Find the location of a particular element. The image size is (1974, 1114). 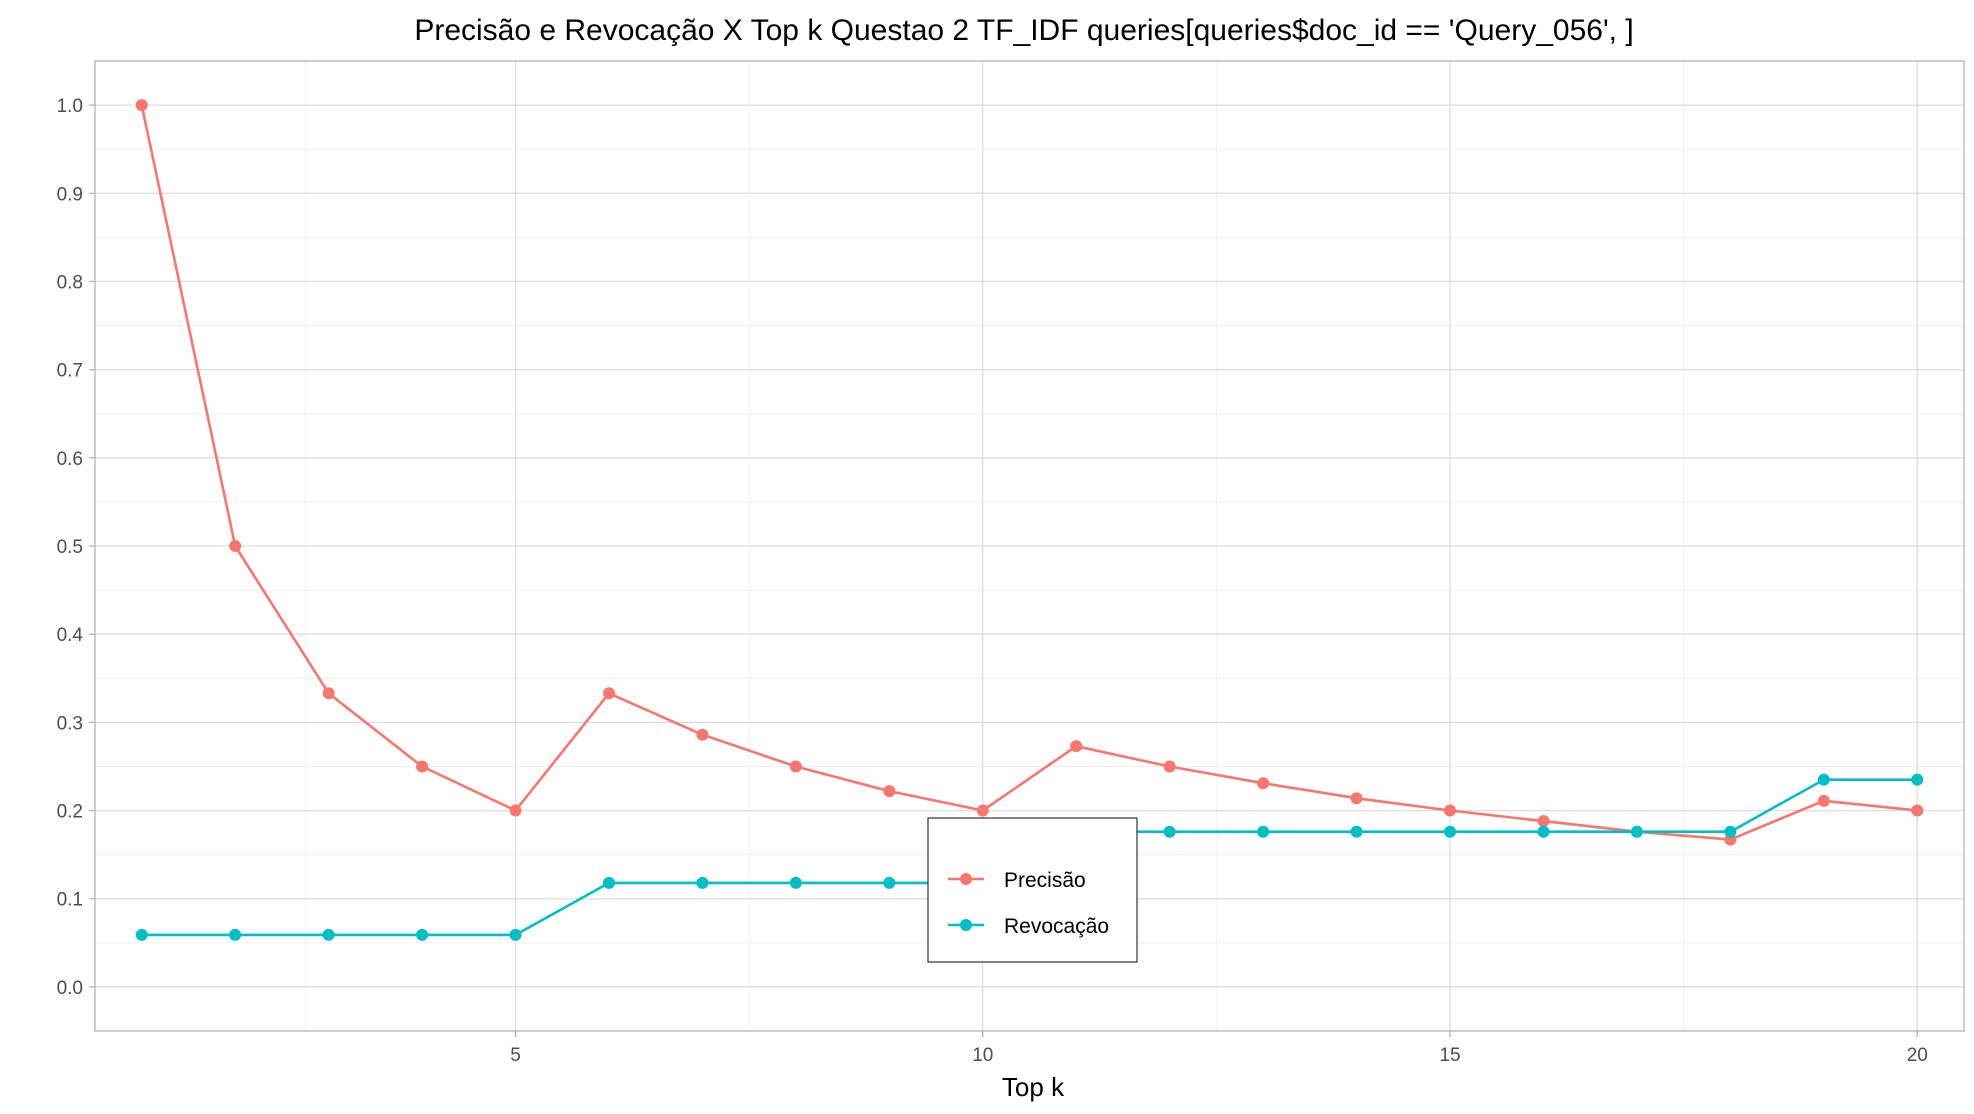

y-tick-label: 0.5 is located at coordinates (70, 547).